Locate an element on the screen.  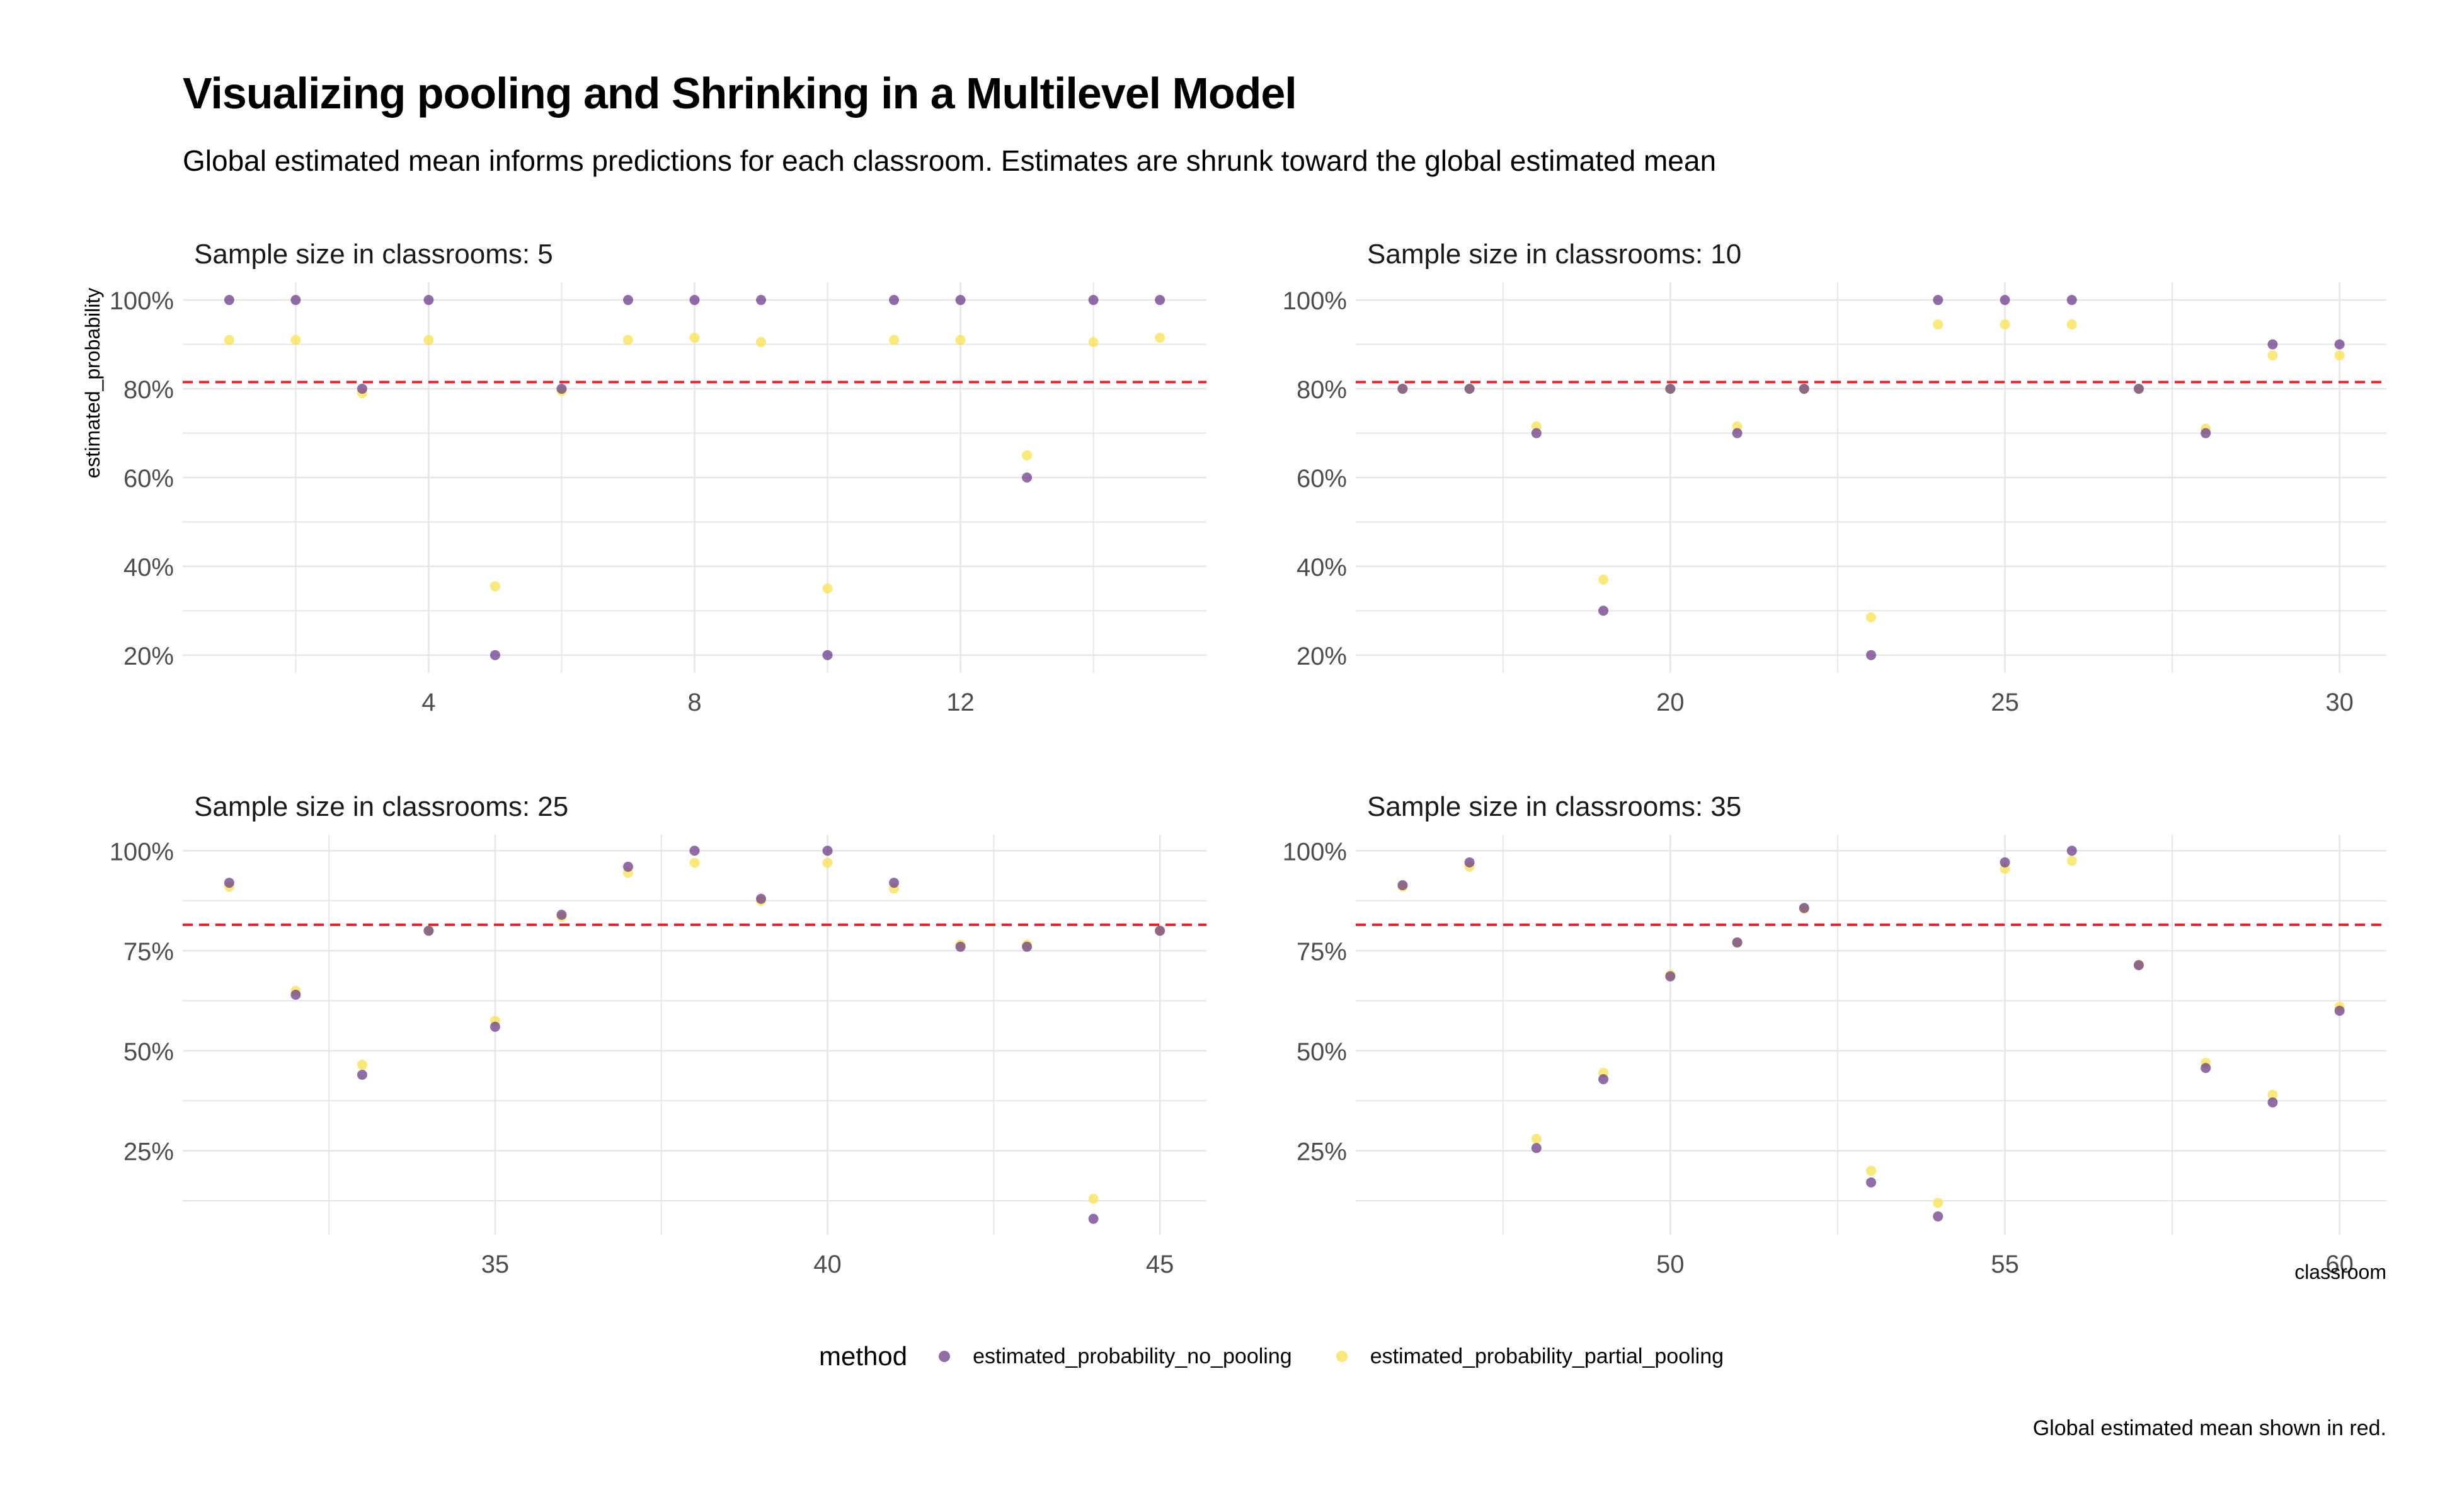
x-axis-title: classroom is located at coordinates (2340, 1272).